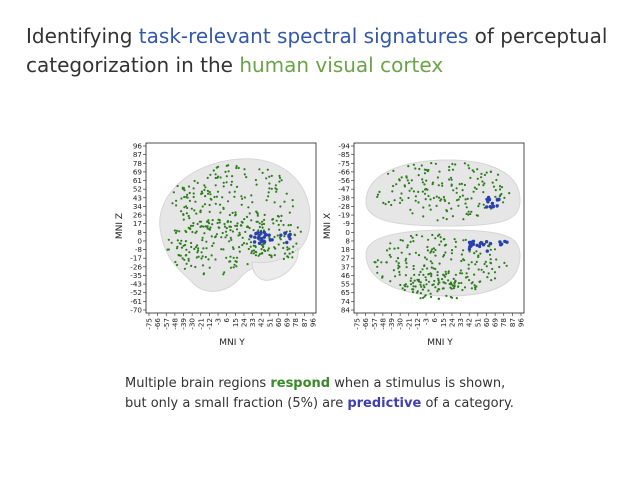 The image size is (638, 479). What do you see at coordinates (300, 383) in the screenshot?
I see `caption-respond: respond` at bounding box center [300, 383].